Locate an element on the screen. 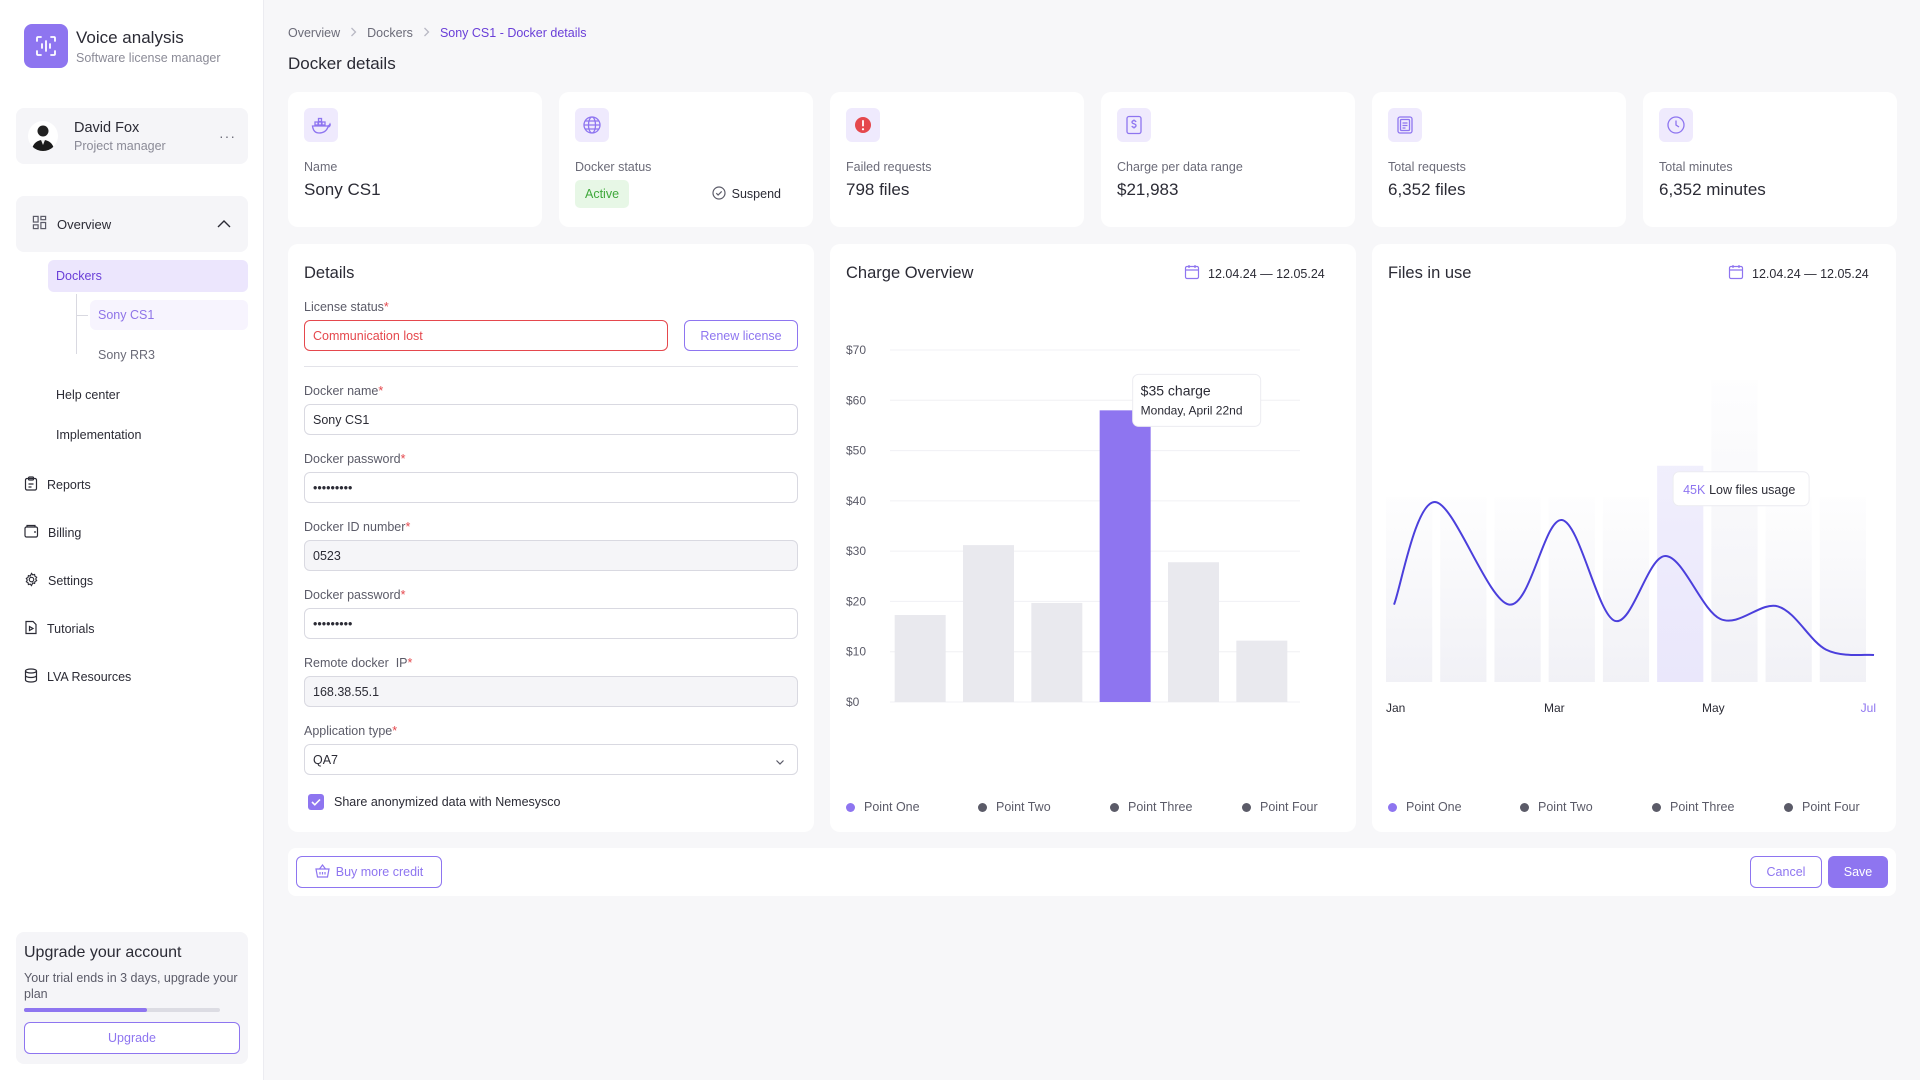 The width and height of the screenshot is (1920, 1080). trial-progress-bar is located at coordinates (122, 1010).